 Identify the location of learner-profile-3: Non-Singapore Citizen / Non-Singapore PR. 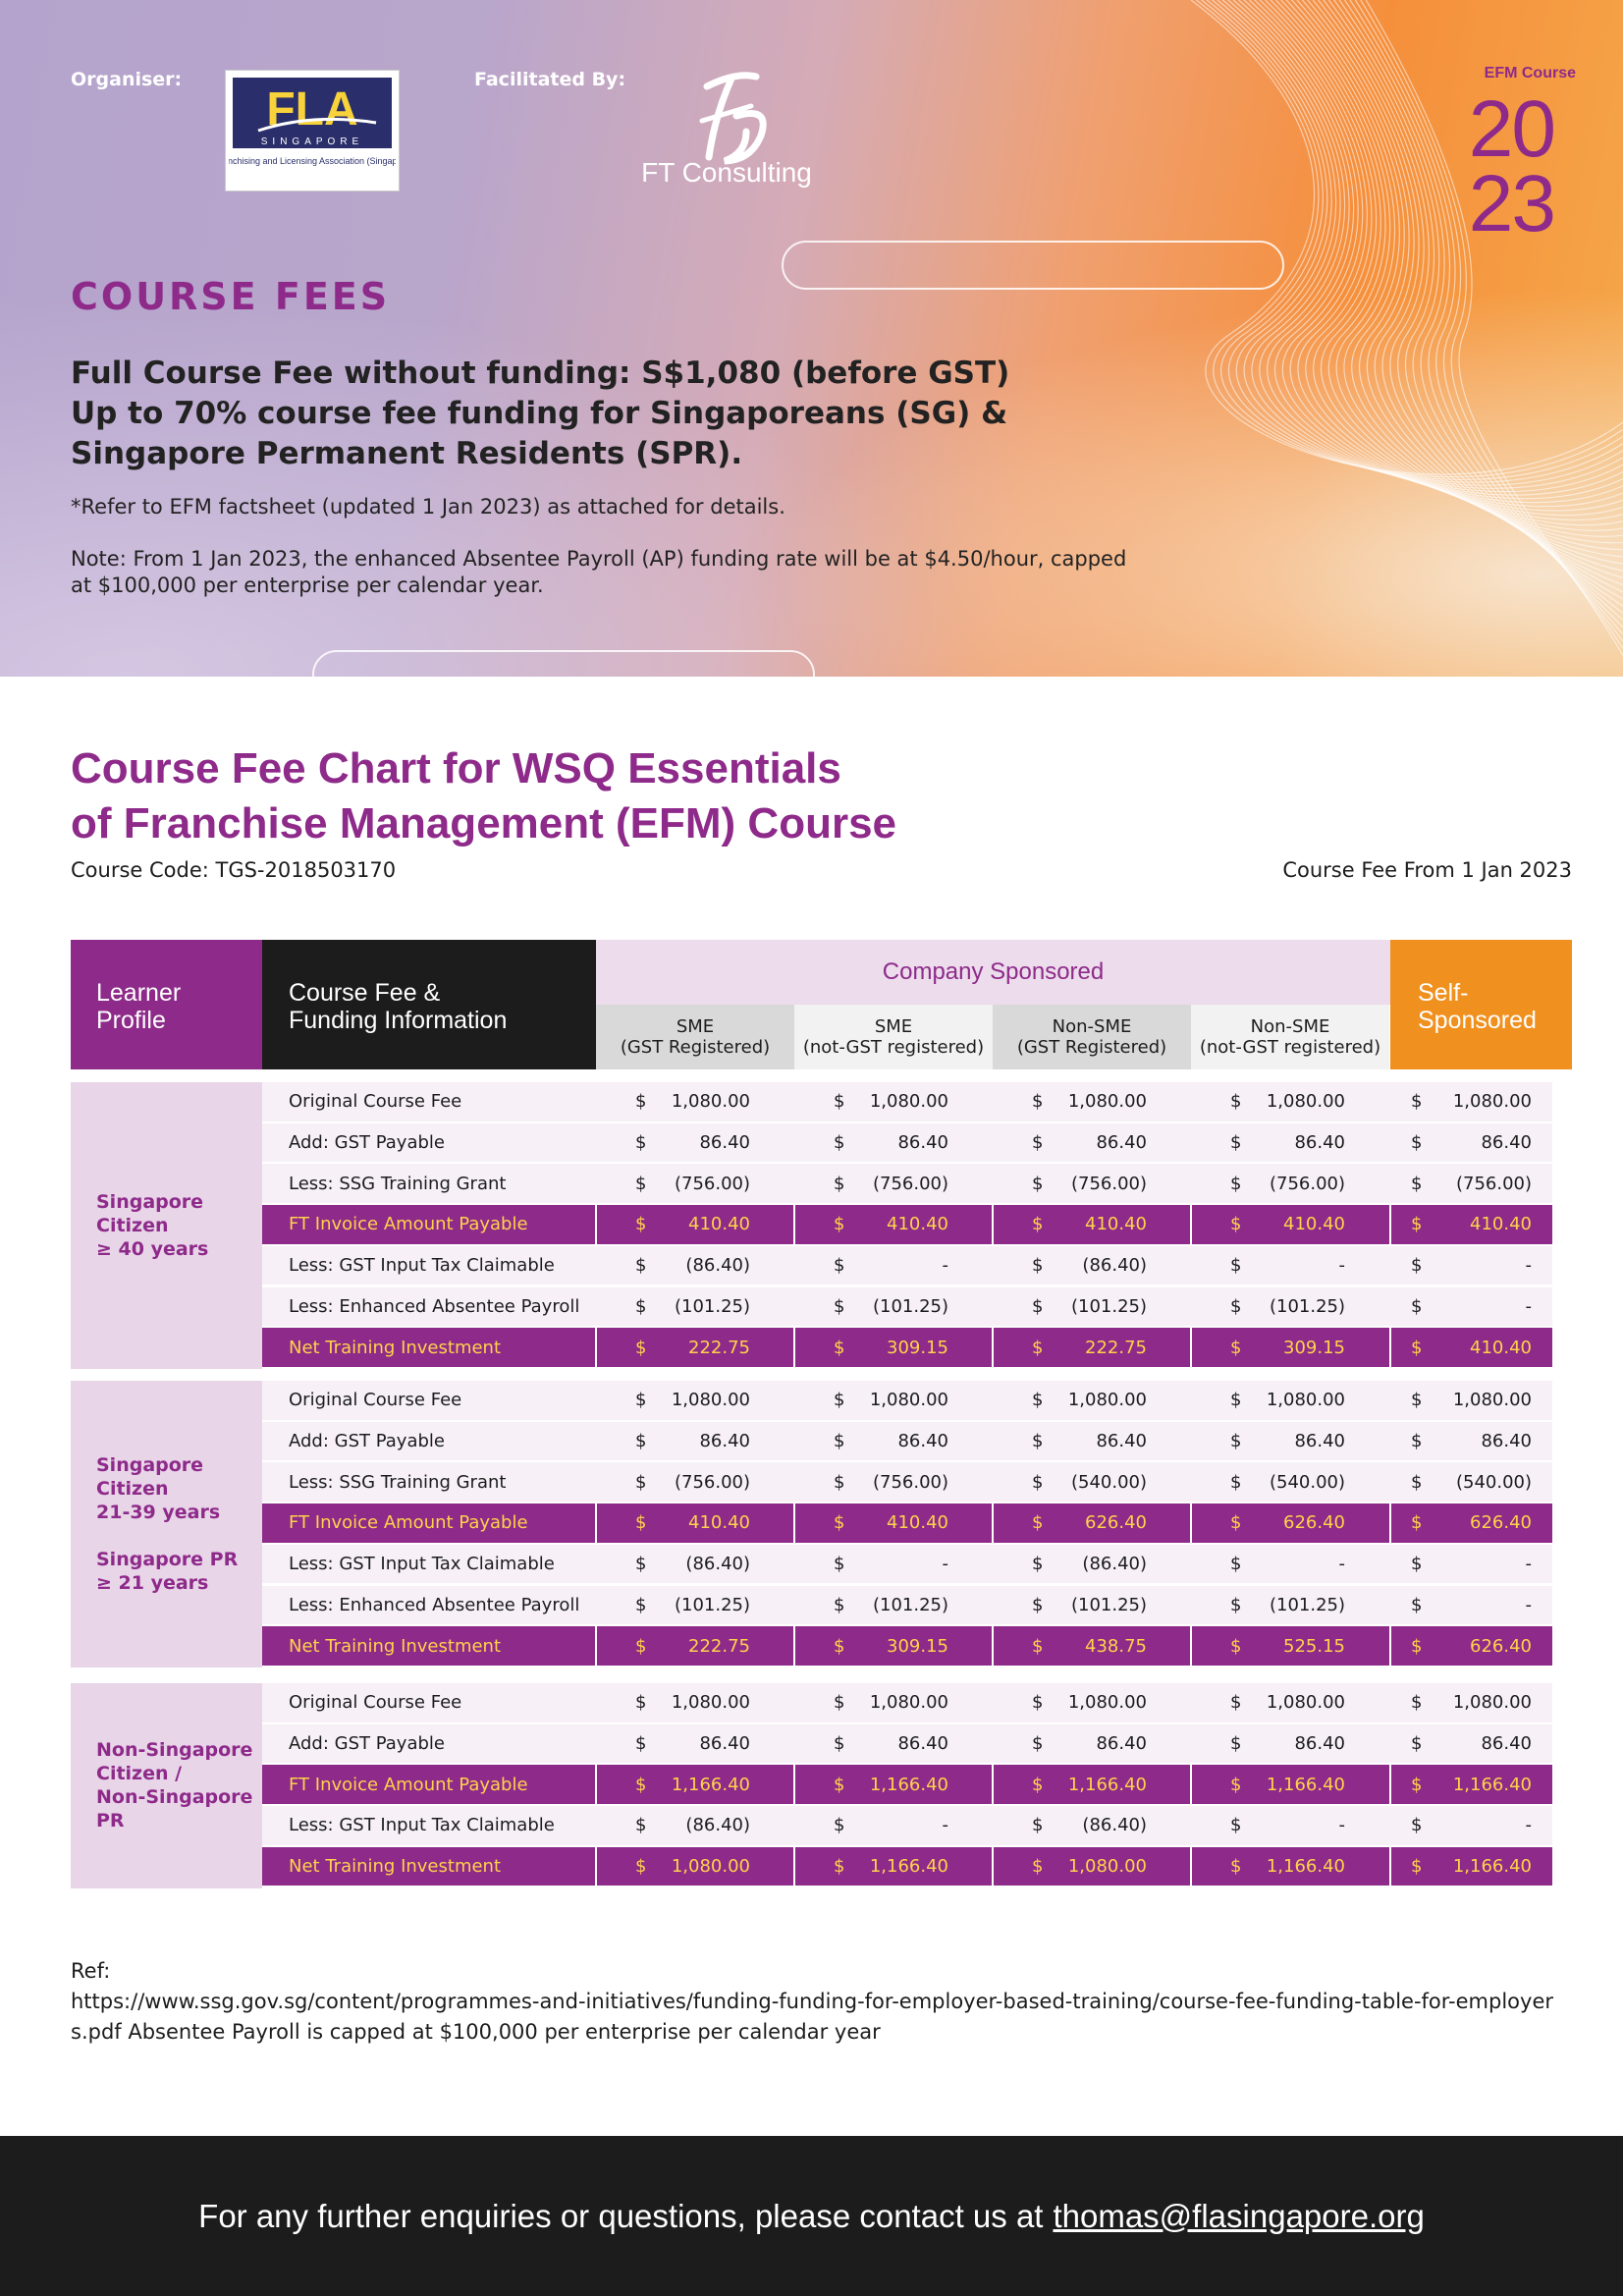
(166, 1785).